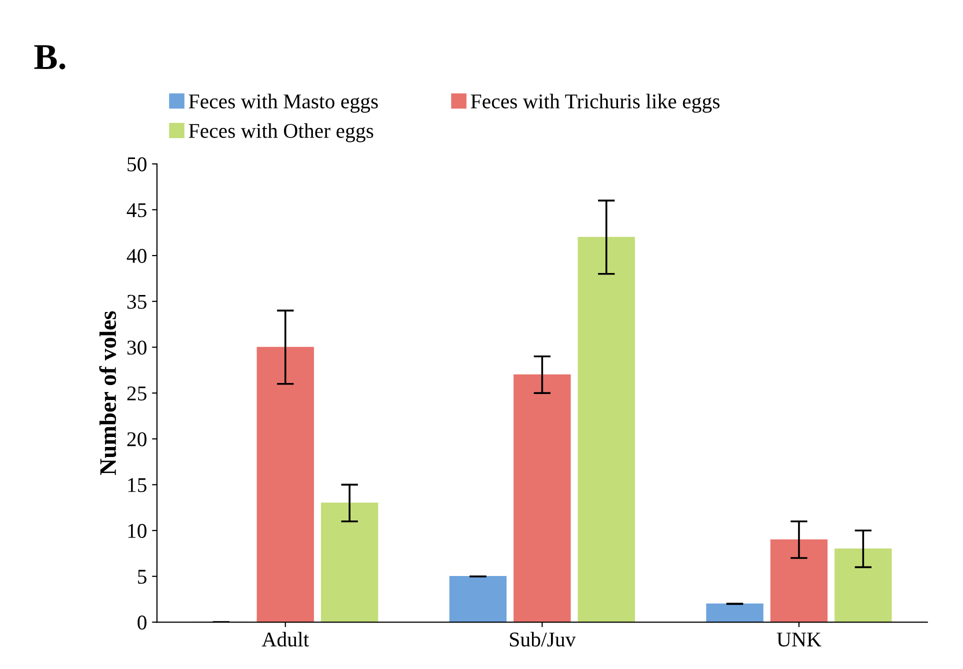 The width and height of the screenshot is (963, 669). What do you see at coordinates (136, 301) in the screenshot?
I see `y-tick-label: 35` at bounding box center [136, 301].